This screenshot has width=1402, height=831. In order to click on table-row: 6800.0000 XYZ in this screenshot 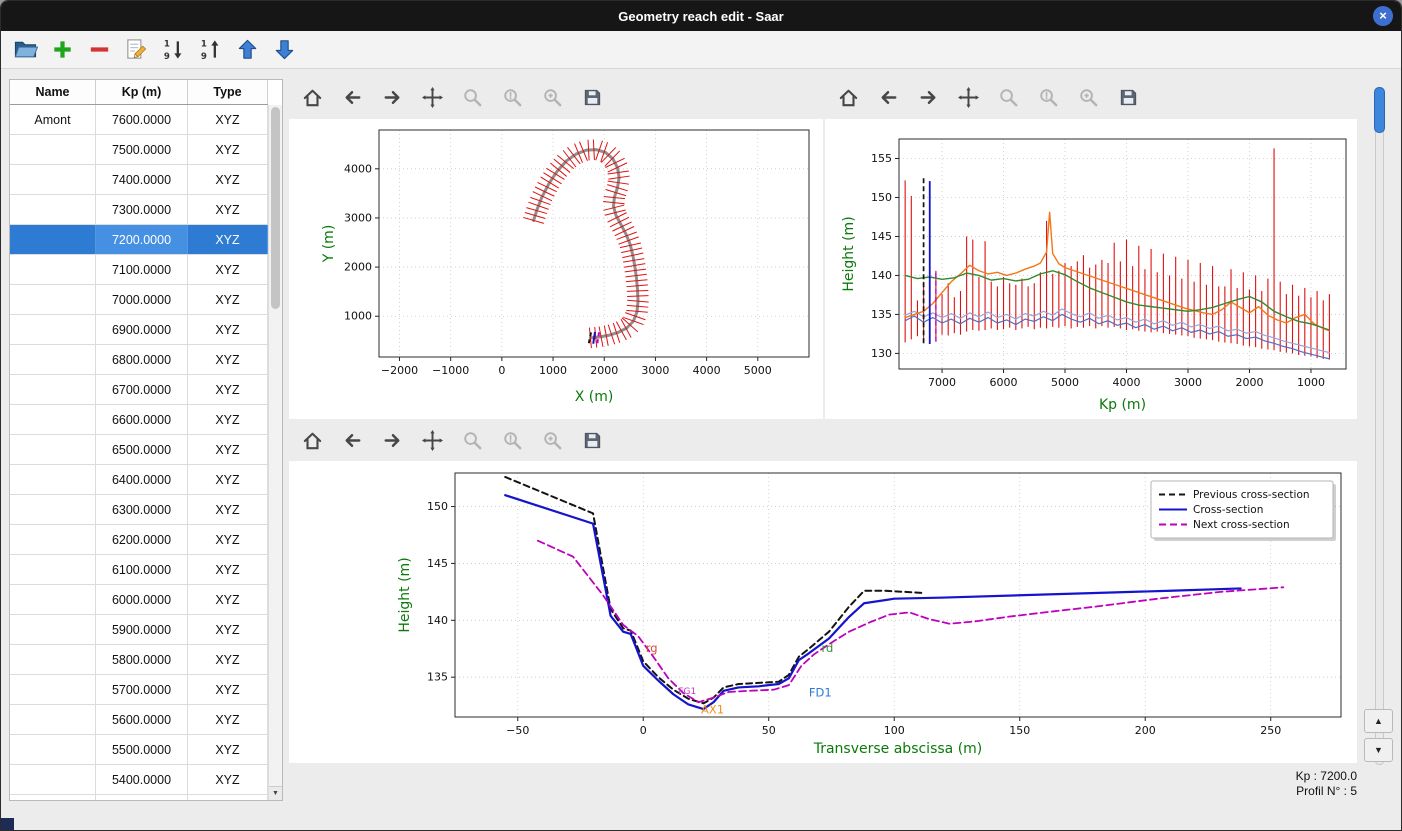, I will do `click(139, 360)`.